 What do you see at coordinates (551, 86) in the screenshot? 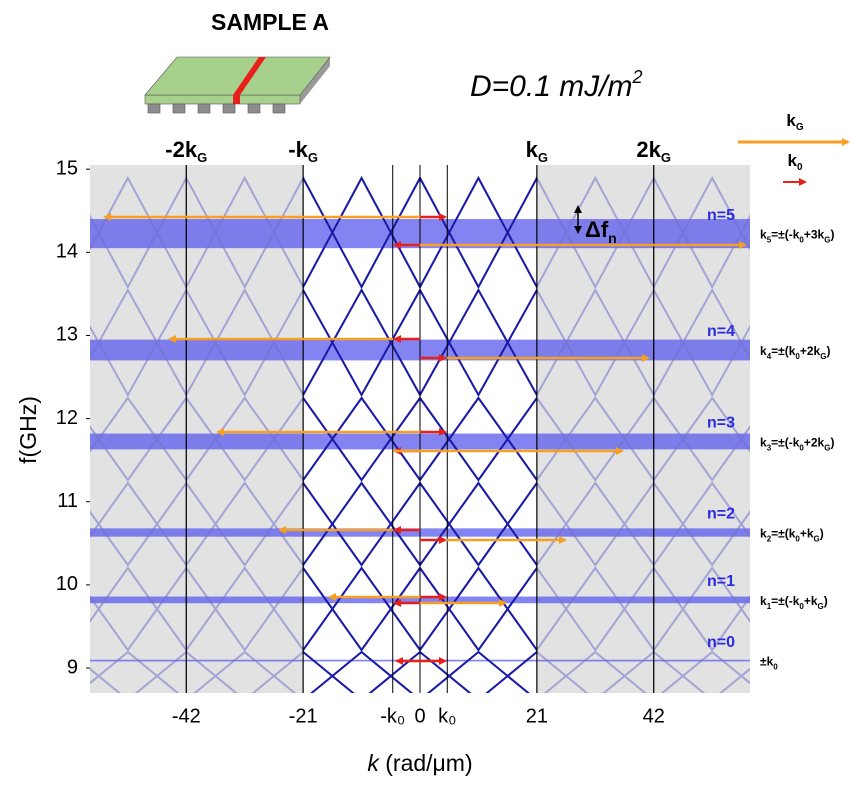
I see `annotation-part: D=0.1 mJ/m` at bounding box center [551, 86].